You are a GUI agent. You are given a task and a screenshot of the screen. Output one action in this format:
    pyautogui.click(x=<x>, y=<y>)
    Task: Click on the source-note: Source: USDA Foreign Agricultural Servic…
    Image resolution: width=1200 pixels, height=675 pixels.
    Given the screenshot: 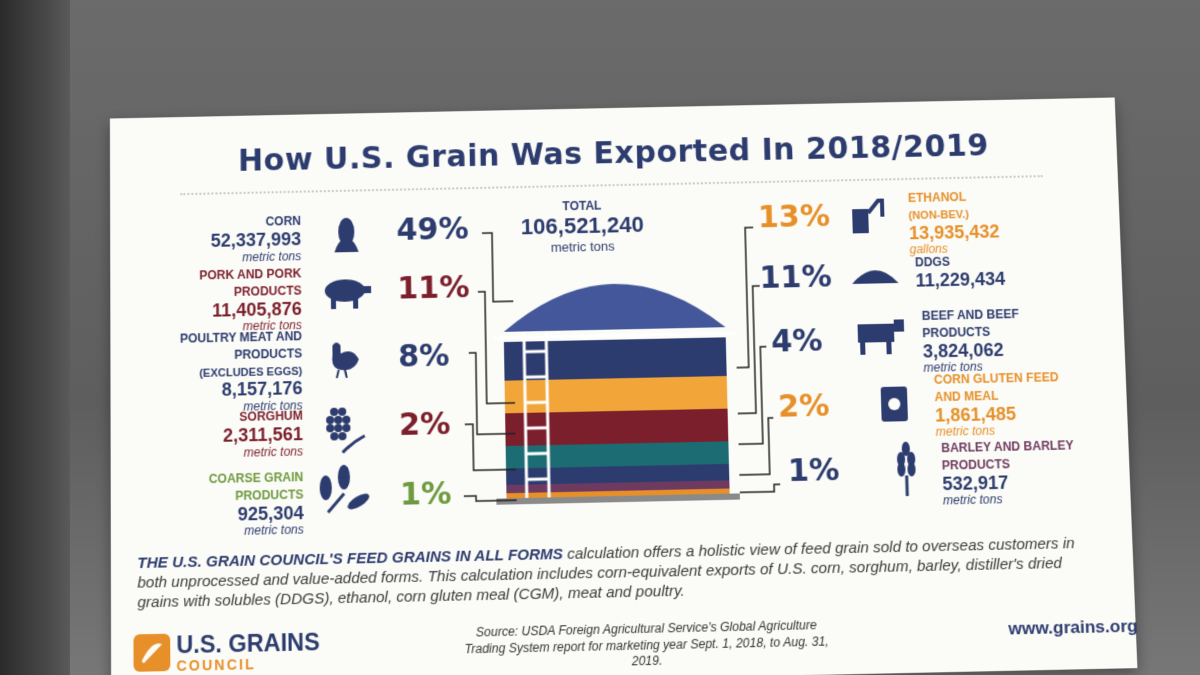 What is the action you would take?
    pyautogui.click(x=646, y=643)
    